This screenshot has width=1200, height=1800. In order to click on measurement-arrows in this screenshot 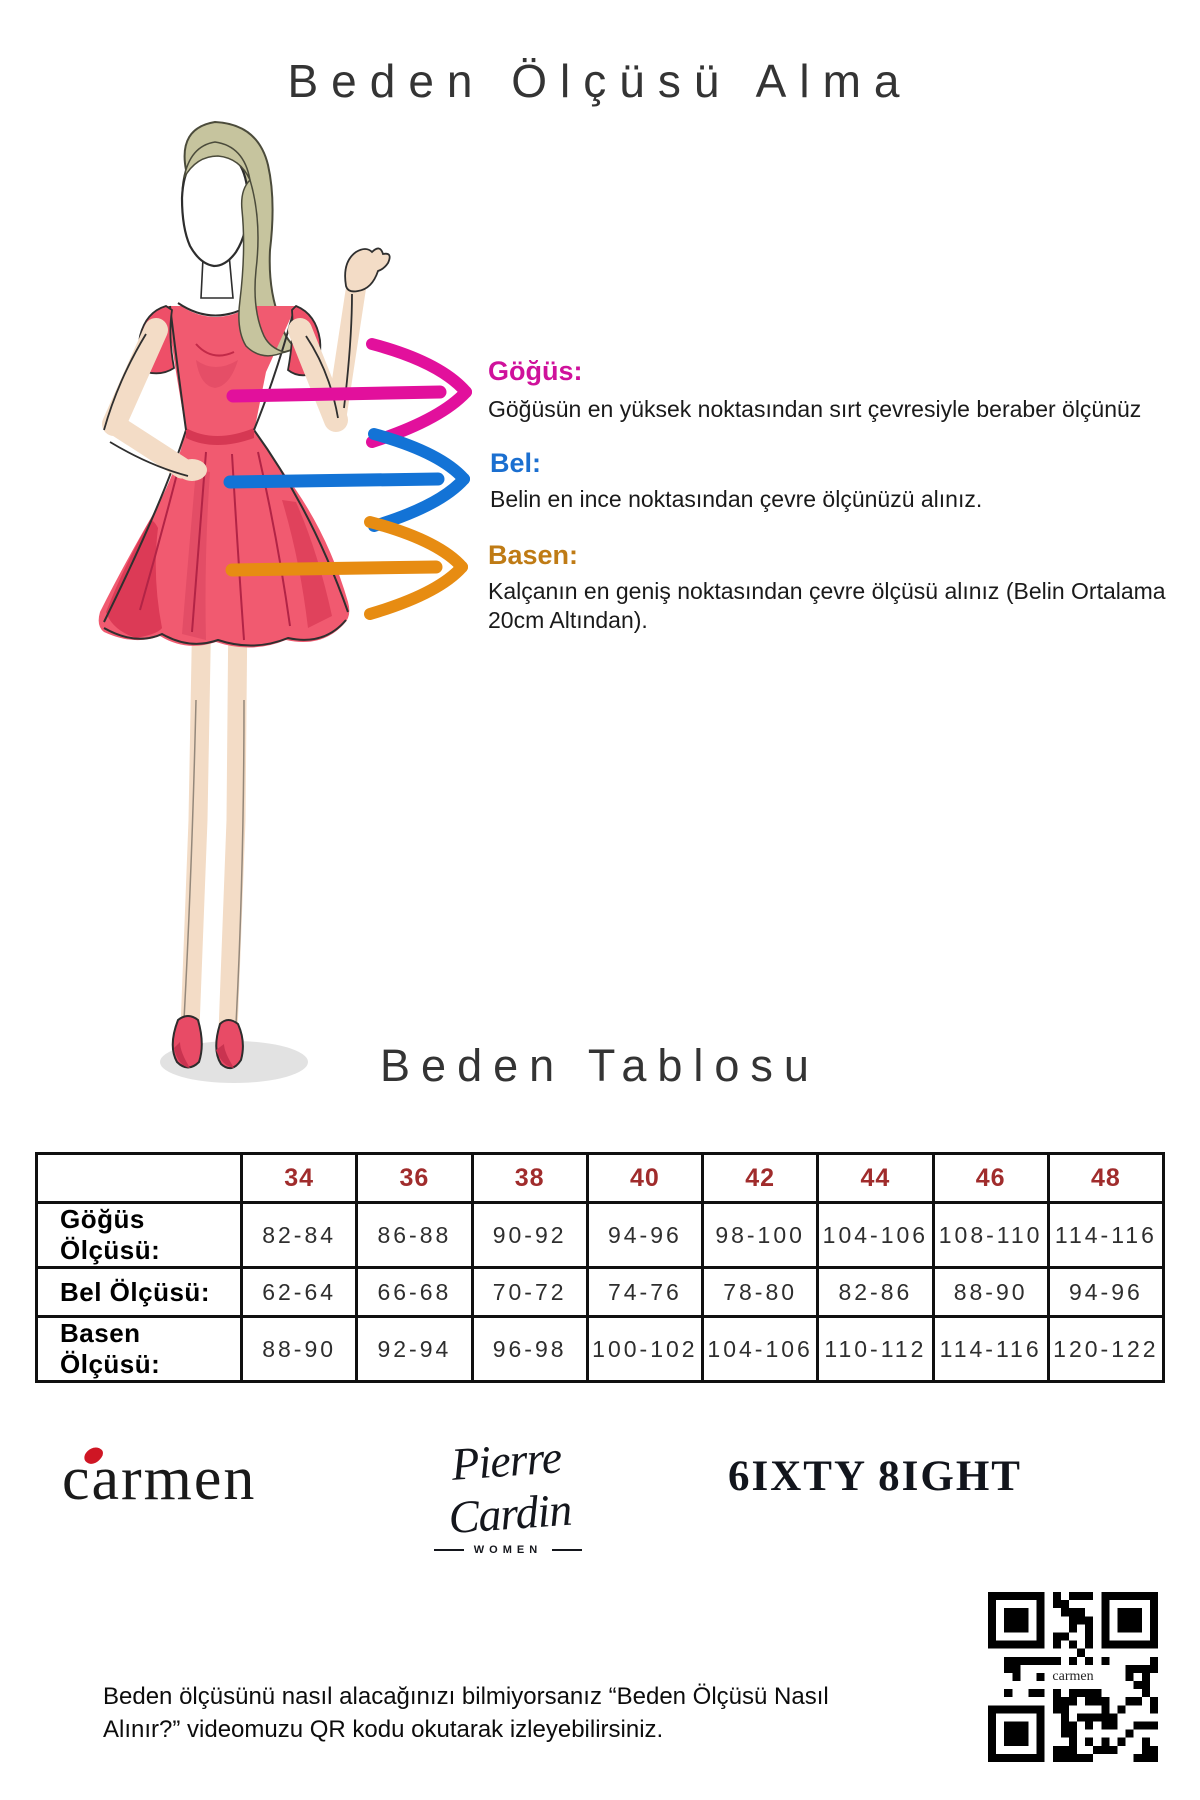, I will do `click(347, 479)`.